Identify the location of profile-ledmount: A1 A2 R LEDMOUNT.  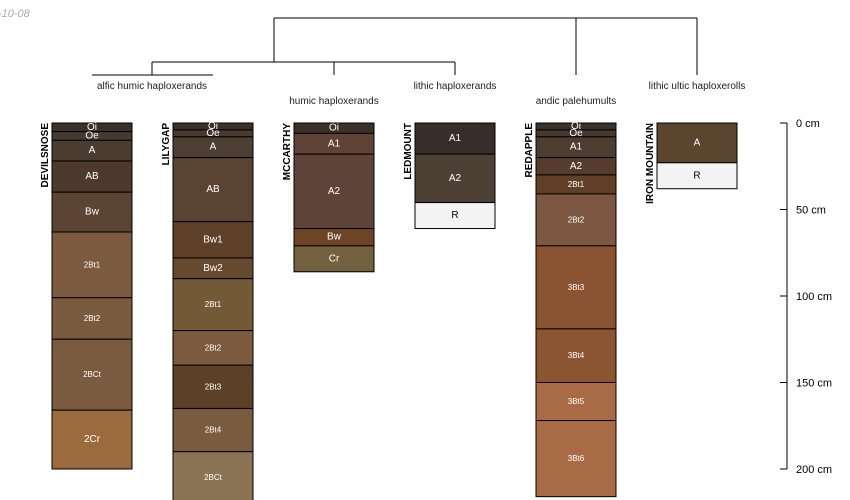
(449, 176).